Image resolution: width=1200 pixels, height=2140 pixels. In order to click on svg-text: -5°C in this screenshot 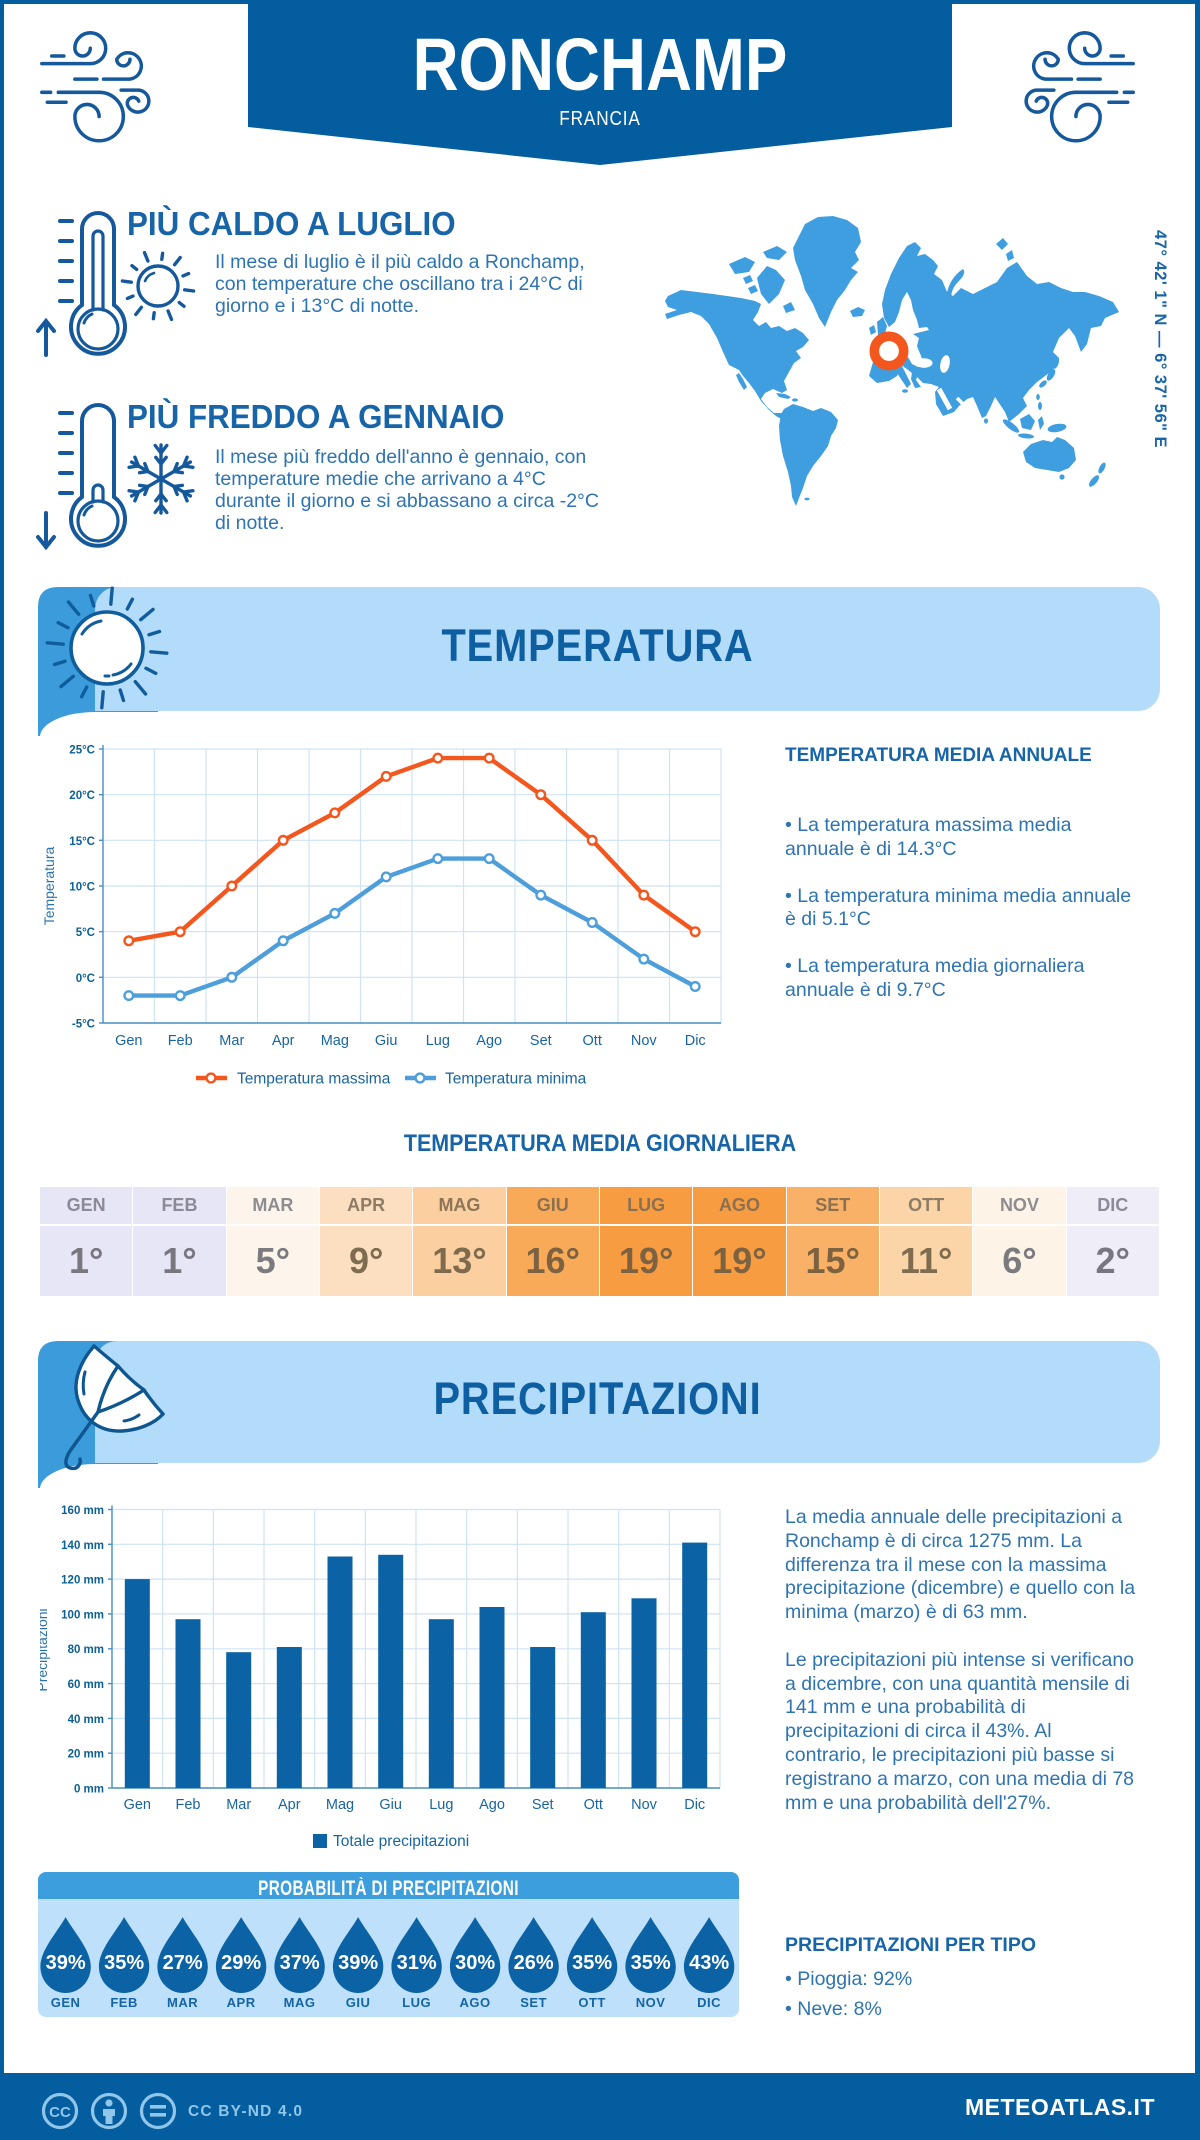, I will do `click(83, 1025)`.